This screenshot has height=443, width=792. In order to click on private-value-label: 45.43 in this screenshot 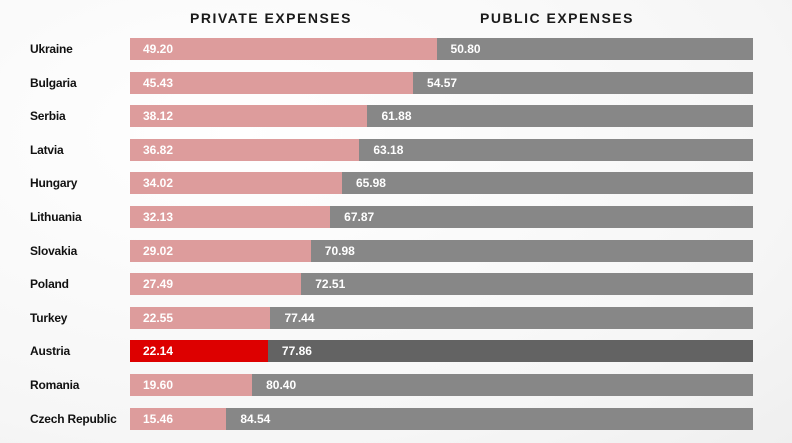, I will do `click(158, 82)`.